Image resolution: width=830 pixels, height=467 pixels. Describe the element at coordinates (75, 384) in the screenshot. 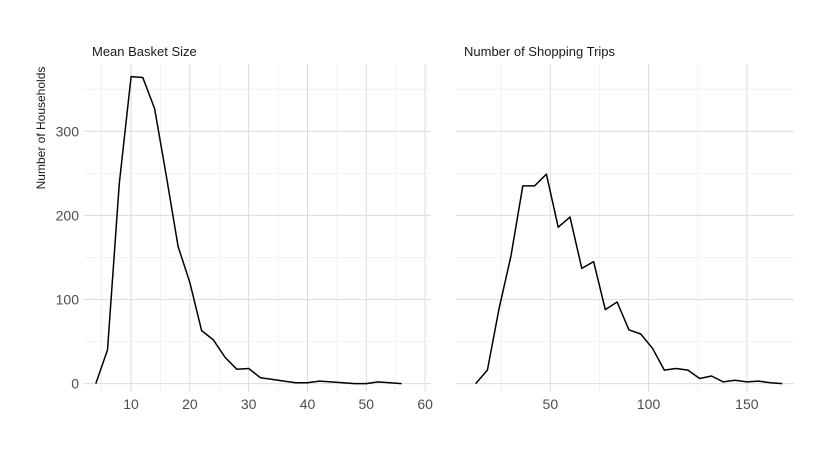

I see `y-tick-label: 0` at that location.